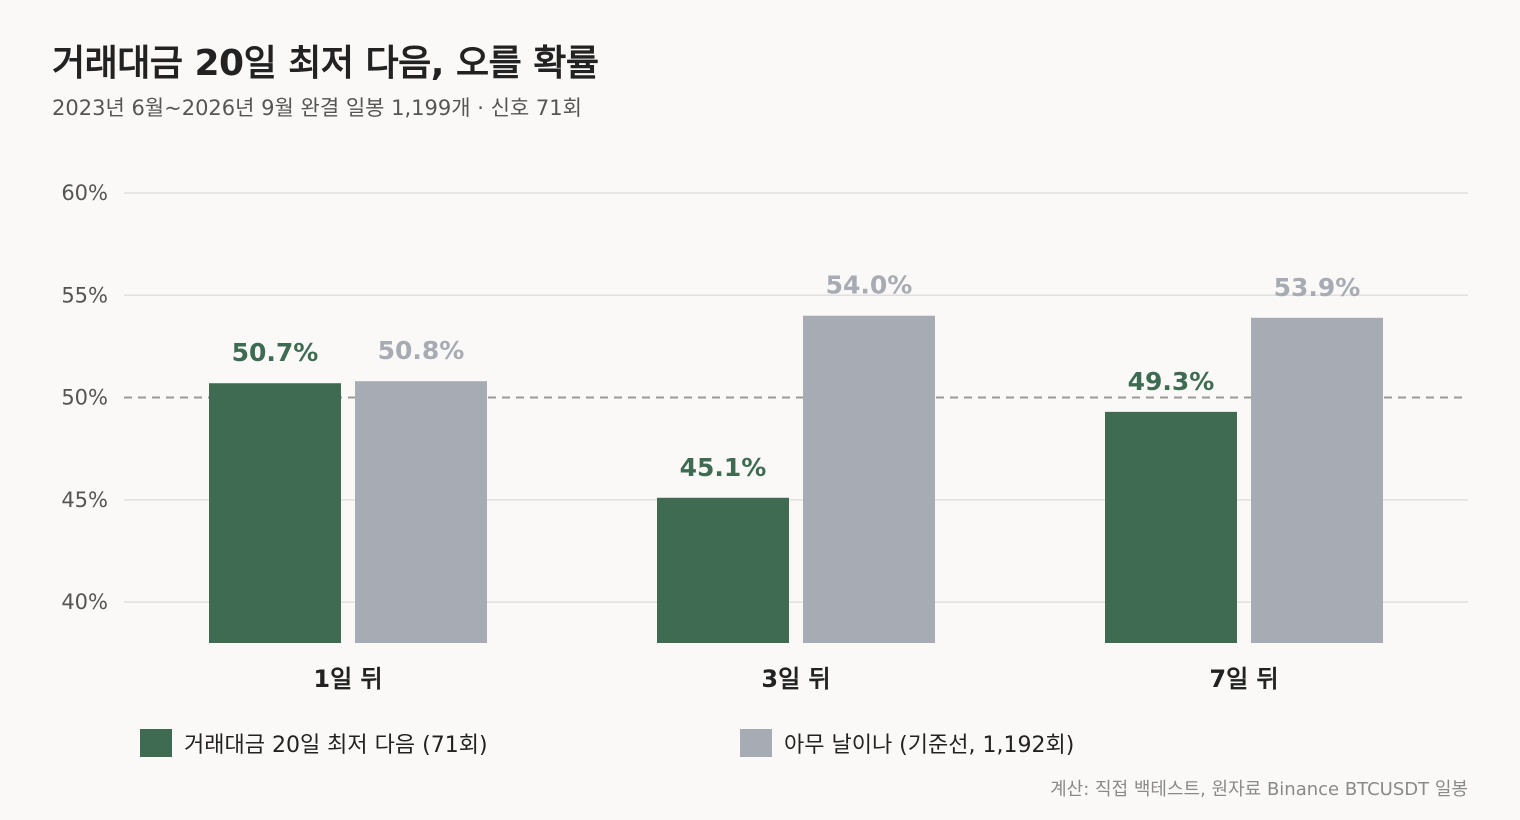 This screenshot has width=1520, height=820. Describe the element at coordinates (421, 350) in the screenshot. I see `data-label-baseline: 50.8%` at that location.